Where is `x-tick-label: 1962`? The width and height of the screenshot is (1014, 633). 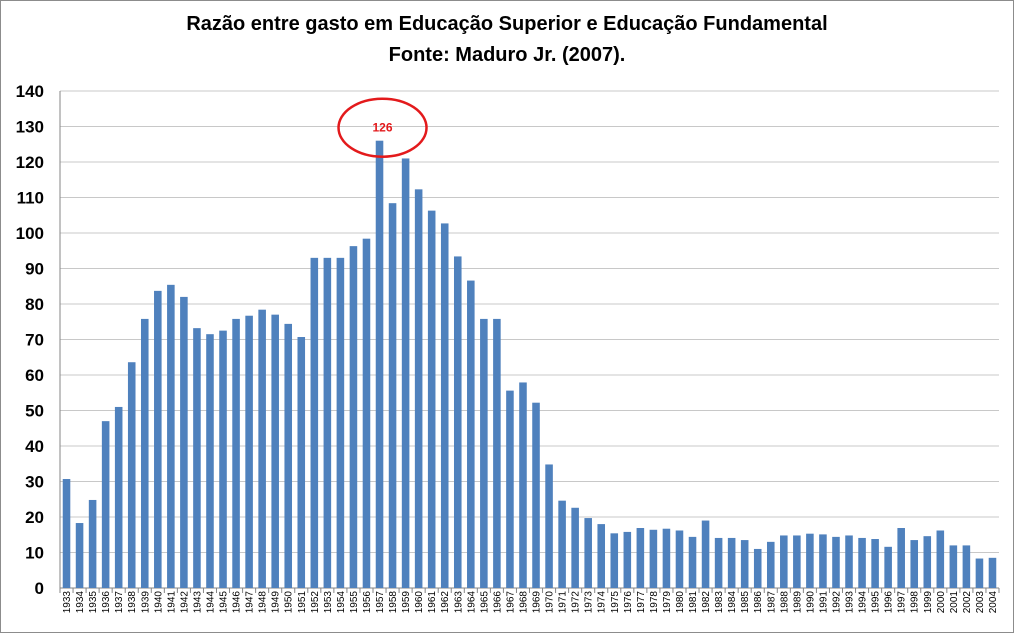
x-tick-label: 1962 is located at coordinates (445, 602).